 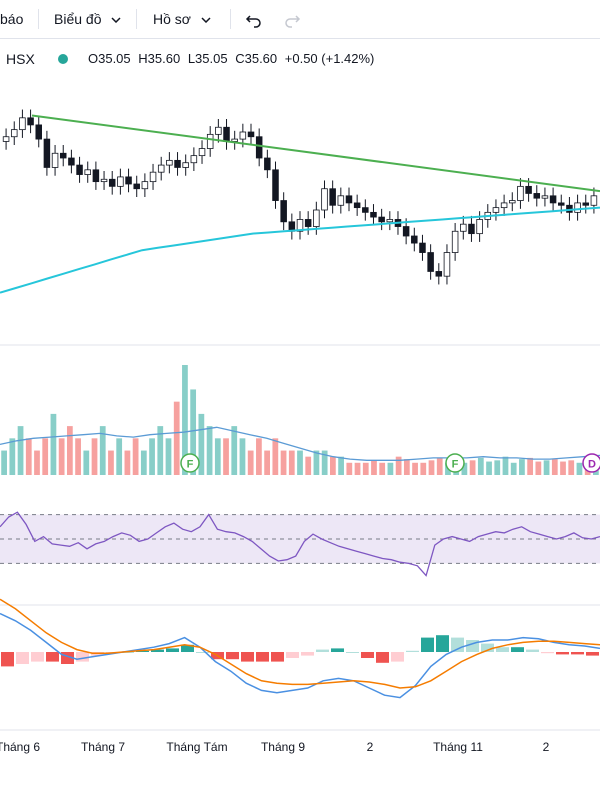 I want to click on alerts-label: báo, so click(x=12, y=19).